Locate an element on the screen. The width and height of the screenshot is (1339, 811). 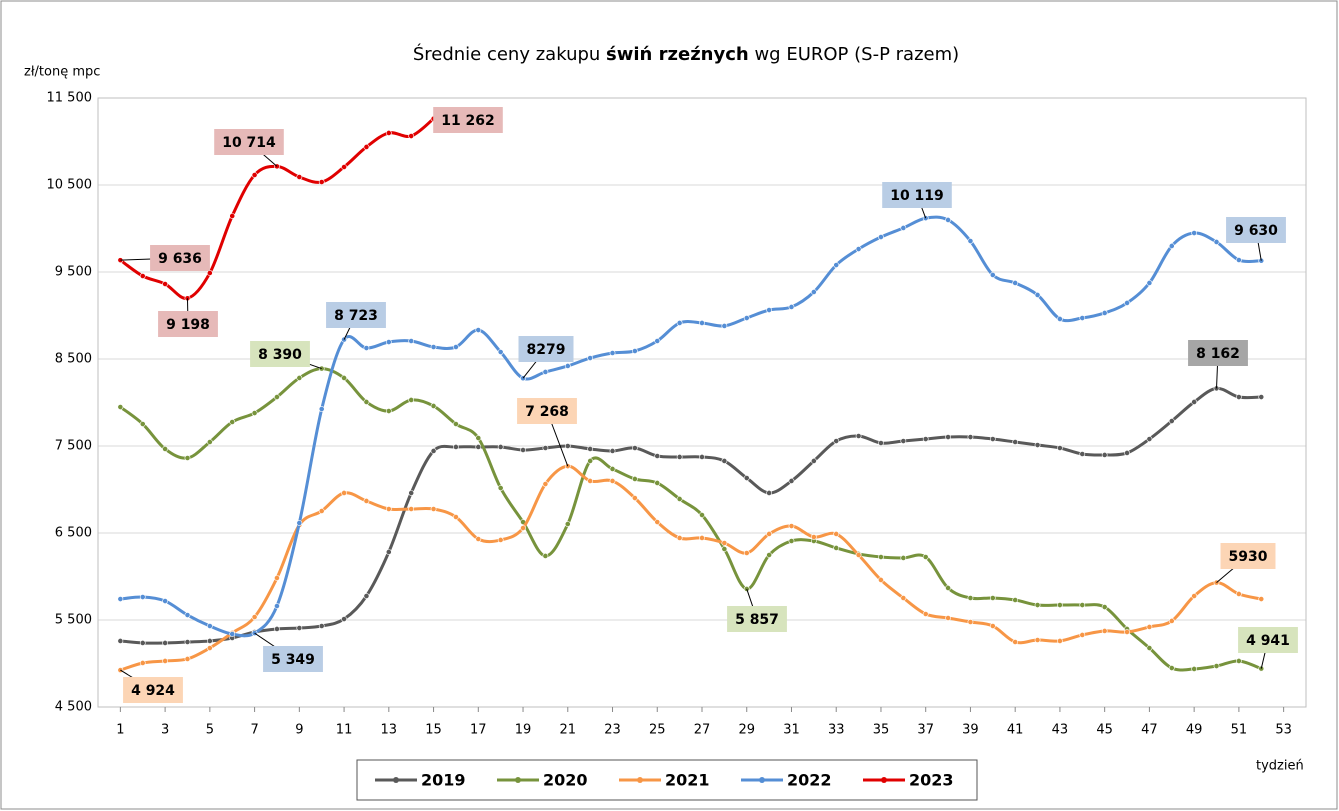
x-axis-label: tydzień is located at coordinates (1280, 766).